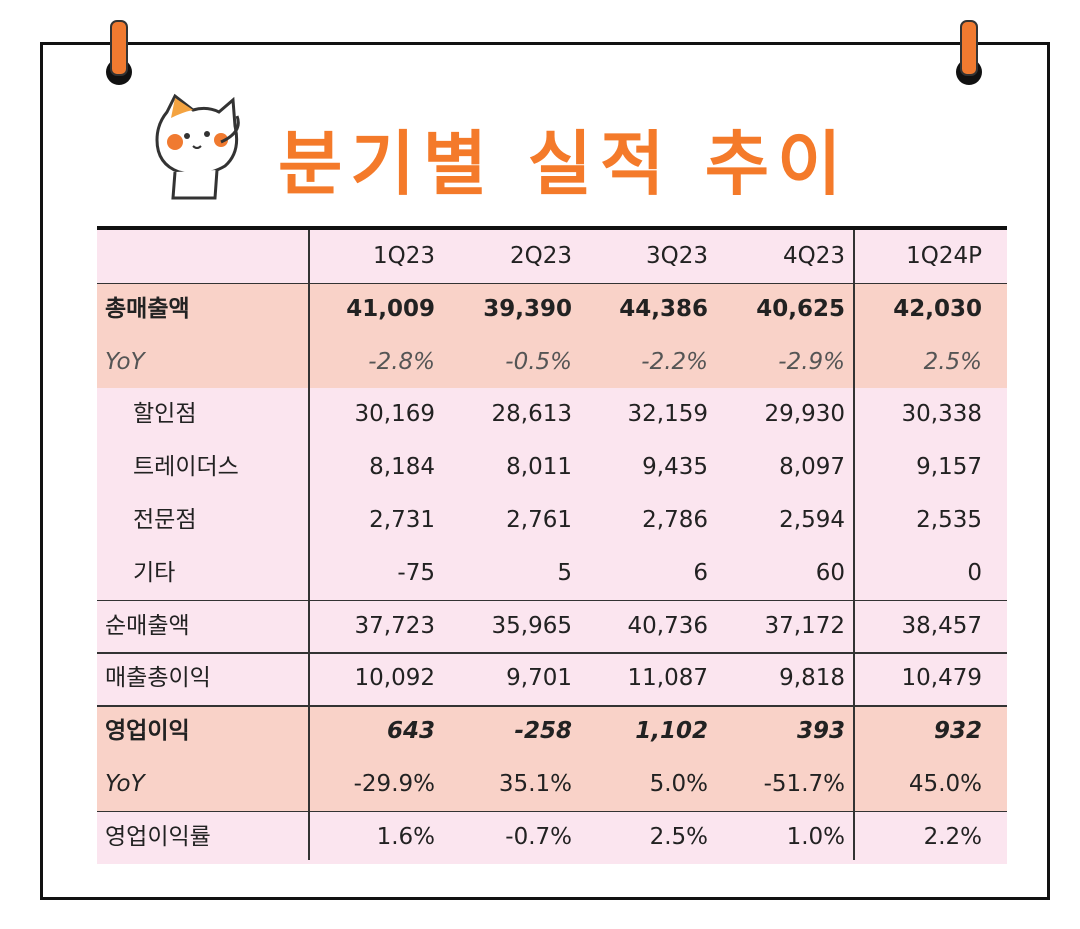 The image size is (1080, 929). Describe the element at coordinates (394, 784) in the screenshot. I see `cell-value: -29.9%` at that location.